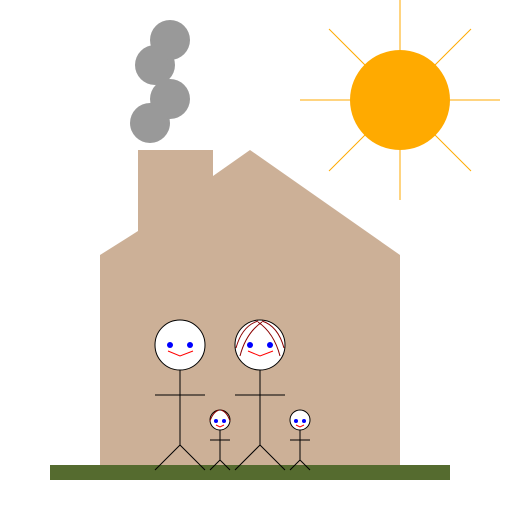  I want to click on ground, so click(250, 472).